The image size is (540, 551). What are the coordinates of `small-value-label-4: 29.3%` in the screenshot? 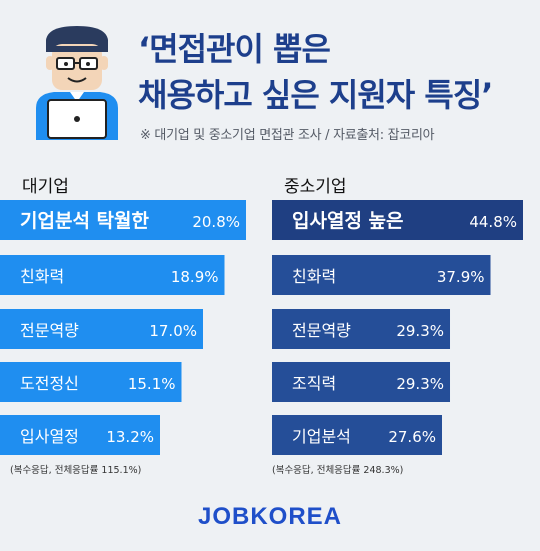 It's located at (420, 384).